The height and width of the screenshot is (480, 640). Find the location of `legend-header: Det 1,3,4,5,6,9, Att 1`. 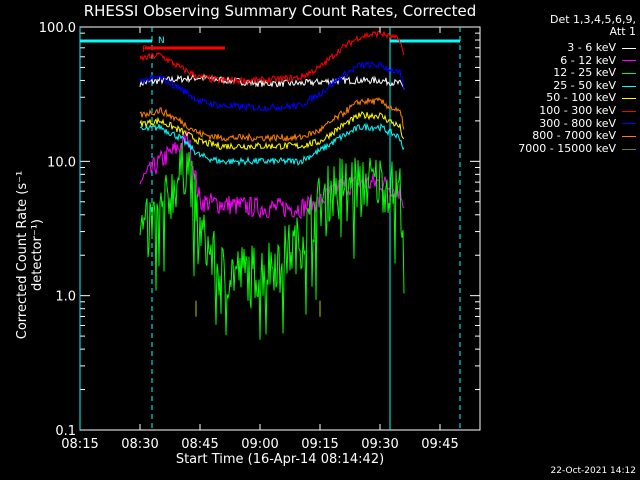

legend-header: Det 1,3,4,5,6,9, Att 1 is located at coordinates (561, 26).